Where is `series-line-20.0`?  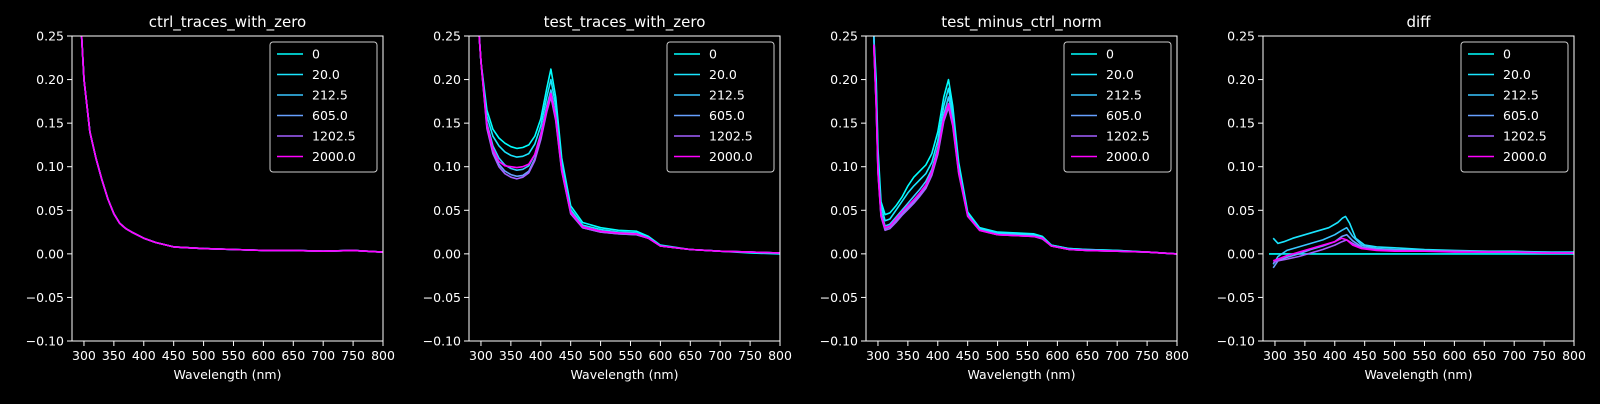 series-line-20.0 is located at coordinates (1025, 145).